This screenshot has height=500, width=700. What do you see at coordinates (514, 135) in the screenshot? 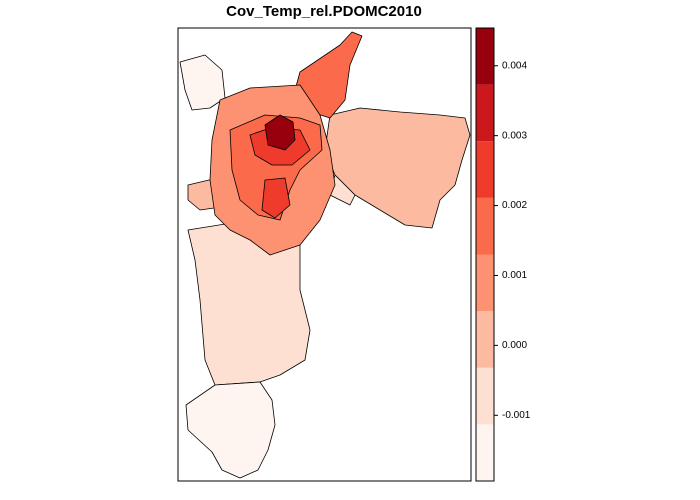
I see `tick-label: 0.003` at bounding box center [514, 135].